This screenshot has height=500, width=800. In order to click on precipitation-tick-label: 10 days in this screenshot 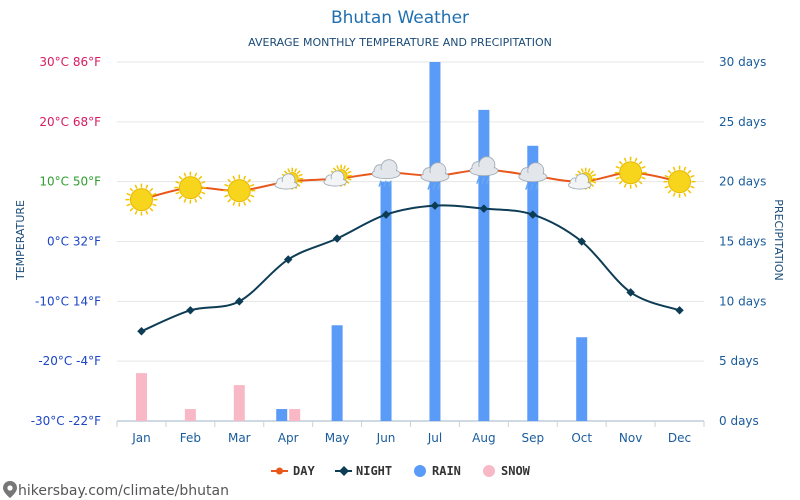, I will do `click(742, 301)`.